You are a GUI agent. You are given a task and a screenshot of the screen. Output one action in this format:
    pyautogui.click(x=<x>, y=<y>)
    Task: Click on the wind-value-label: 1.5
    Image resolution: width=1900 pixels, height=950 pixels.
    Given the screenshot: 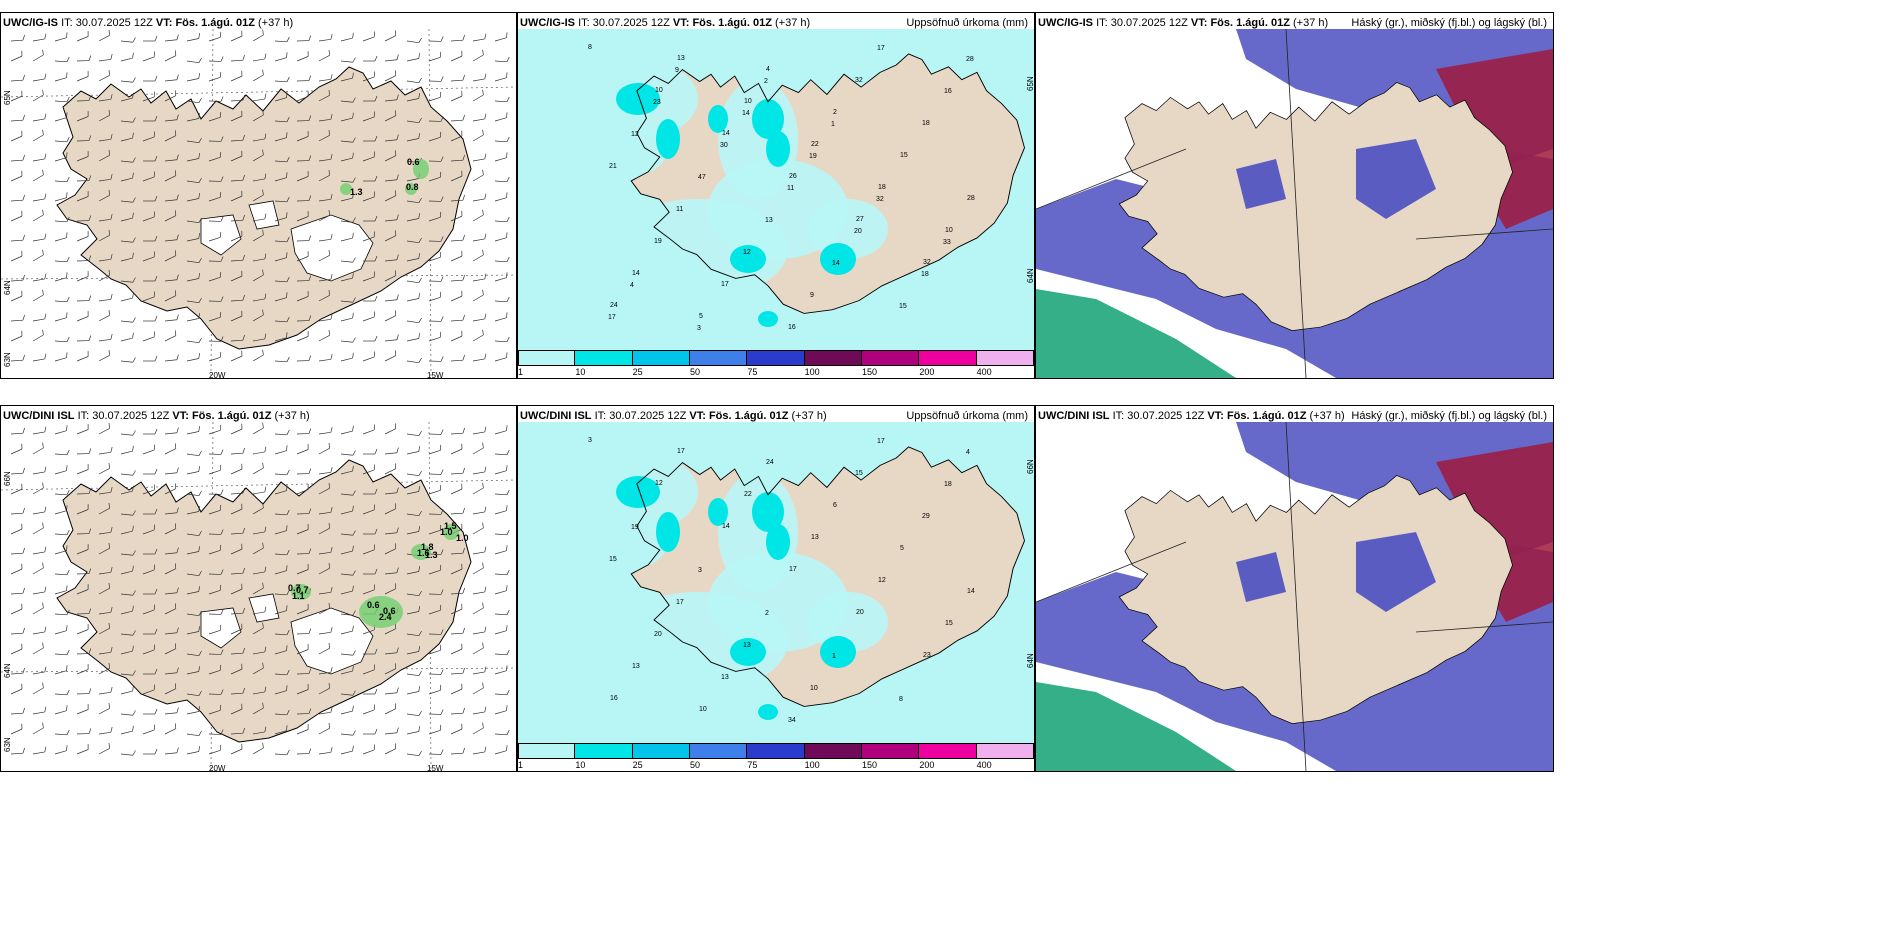 What is the action you would take?
    pyautogui.click(x=450, y=526)
    